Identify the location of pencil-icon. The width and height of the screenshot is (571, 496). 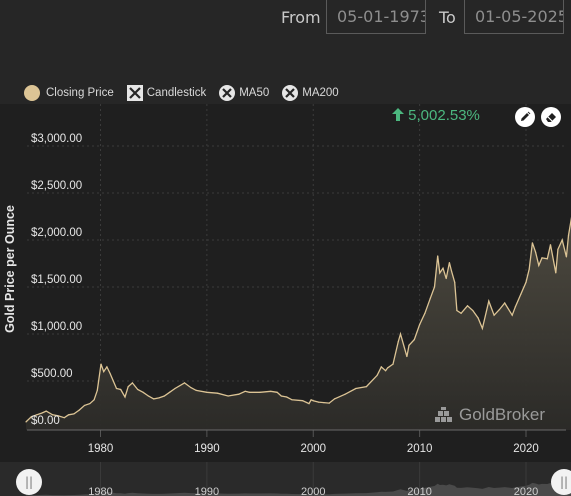
(526, 116).